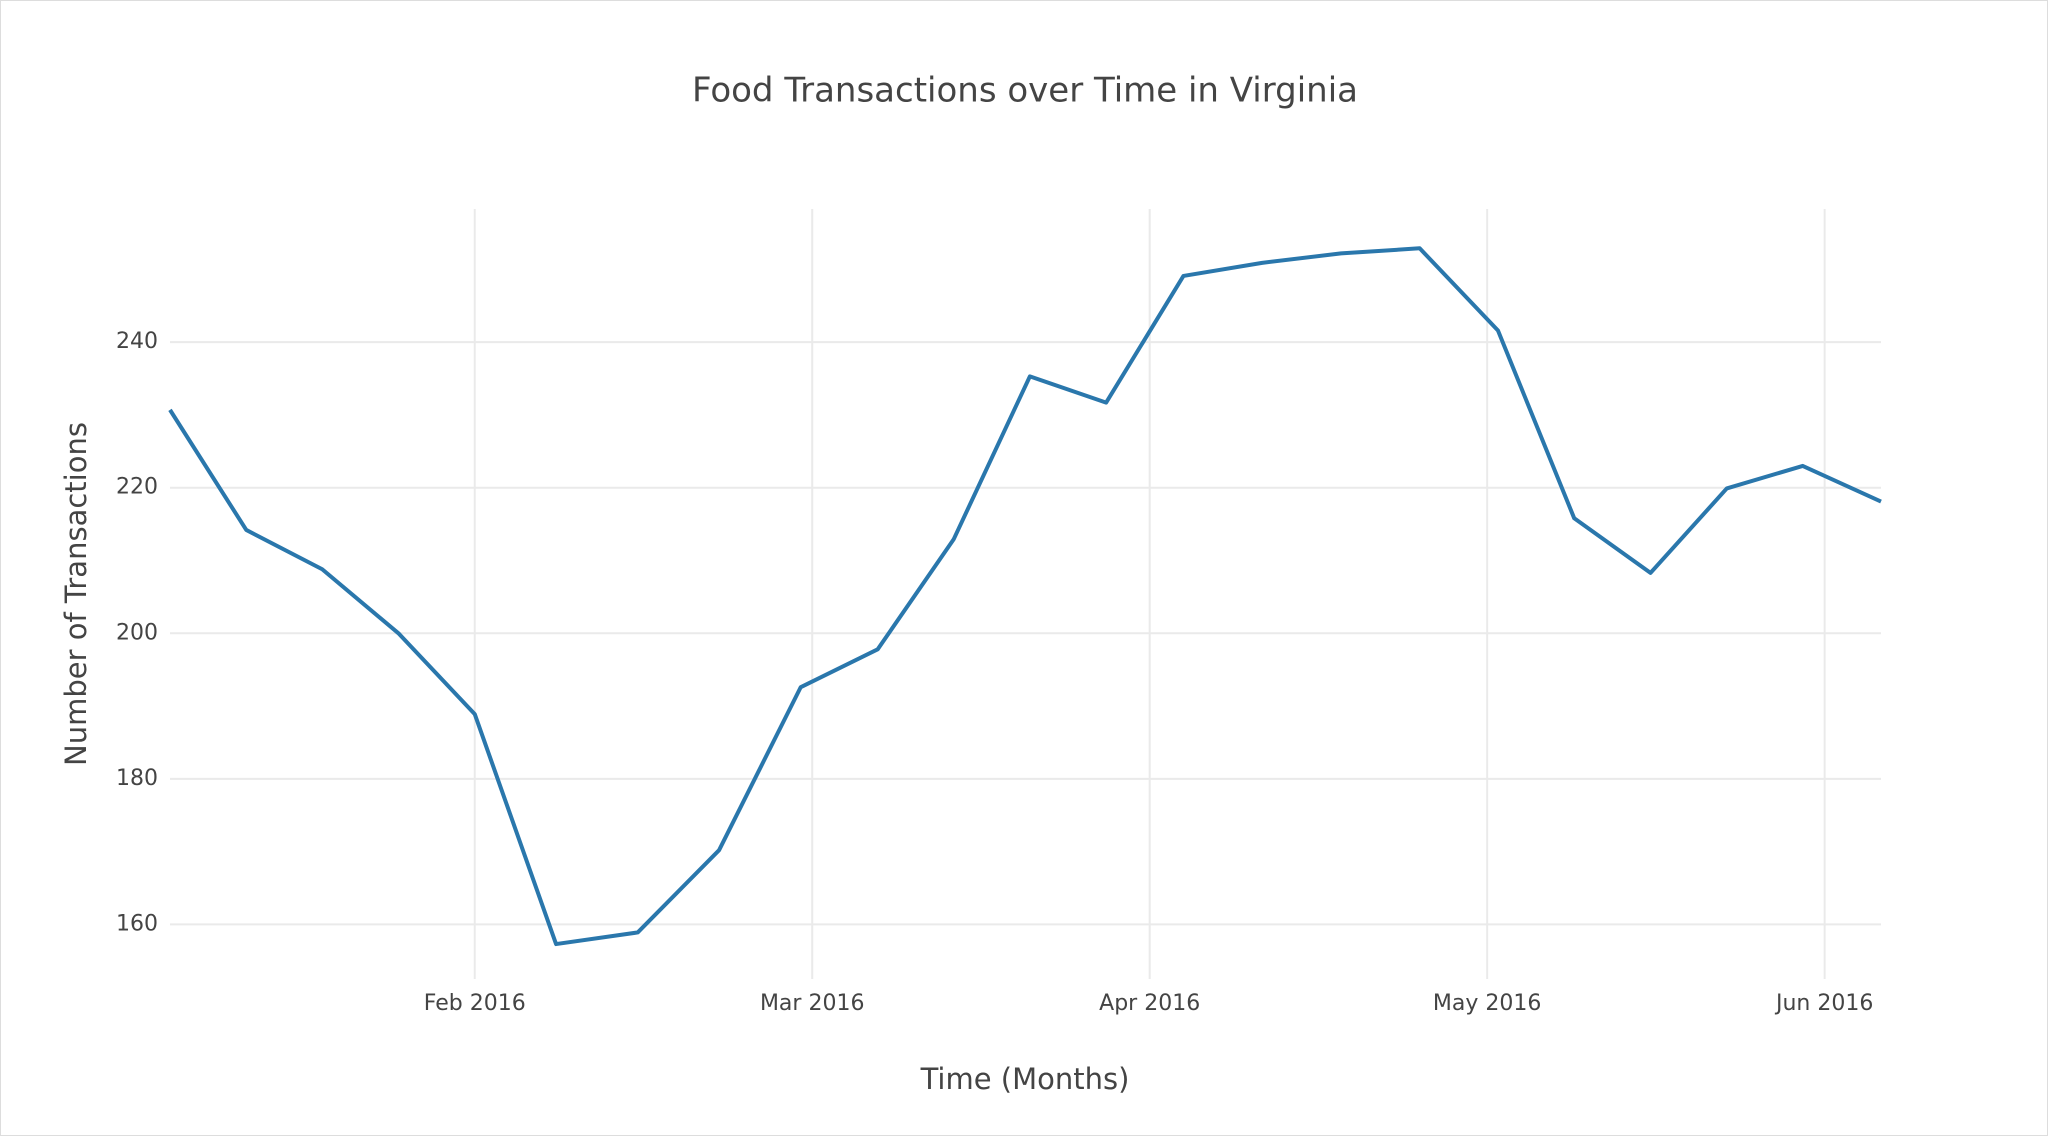 This screenshot has width=2048, height=1136. I want to click on y-tick-label: 160, so click(137, 923).